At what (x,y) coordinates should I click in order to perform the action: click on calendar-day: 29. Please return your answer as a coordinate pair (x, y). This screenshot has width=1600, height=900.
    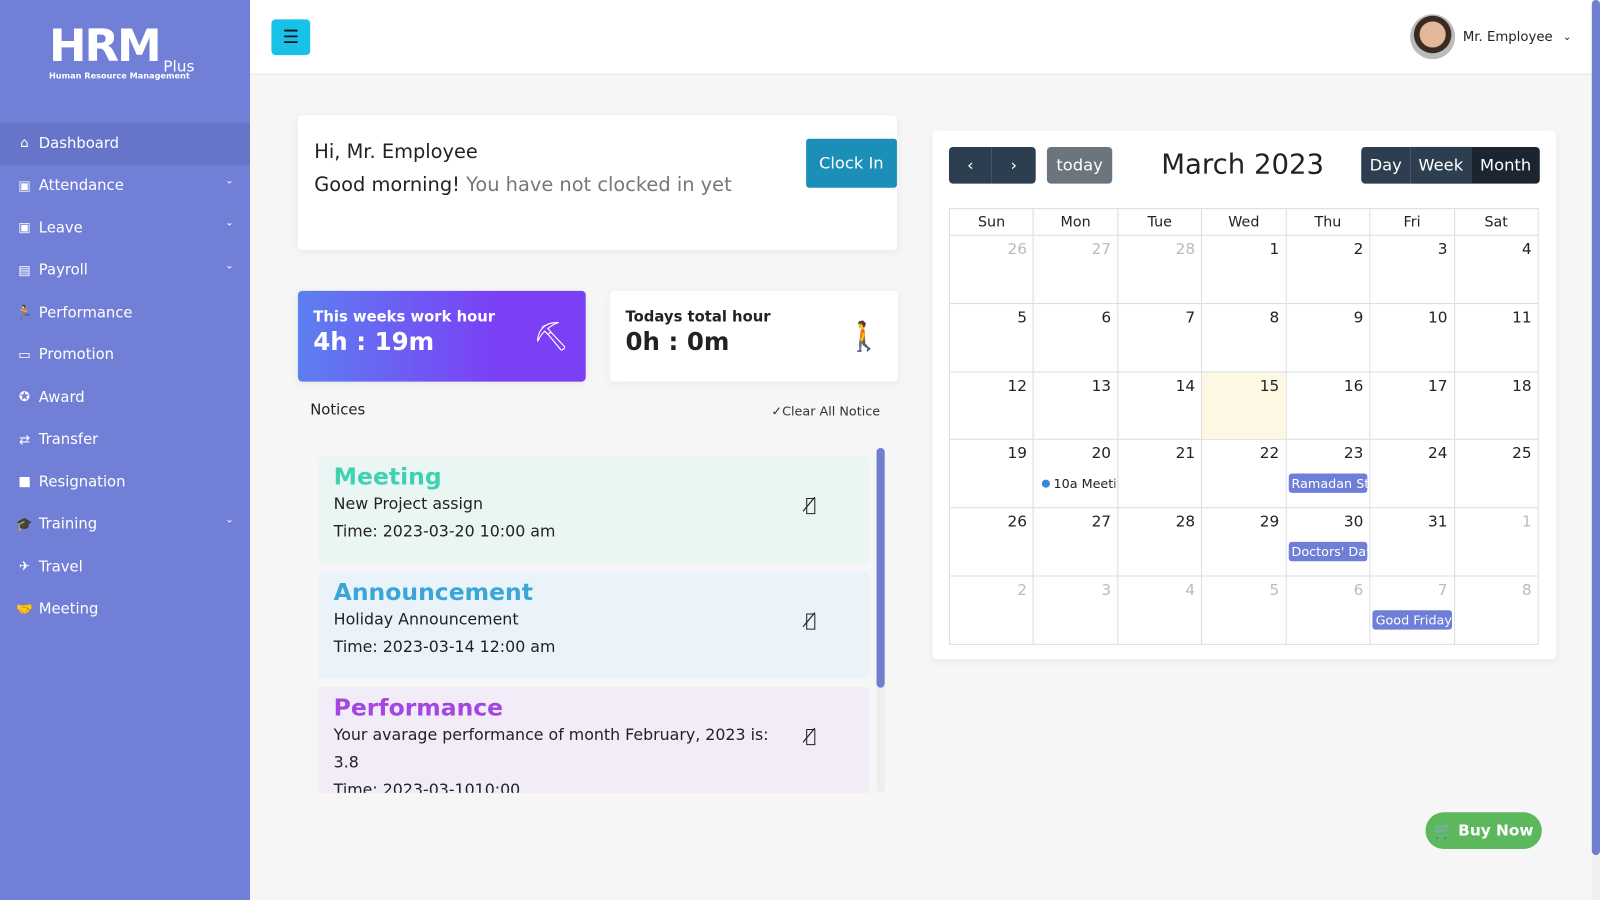
    Looking at the image, I should click on (1244, 542).